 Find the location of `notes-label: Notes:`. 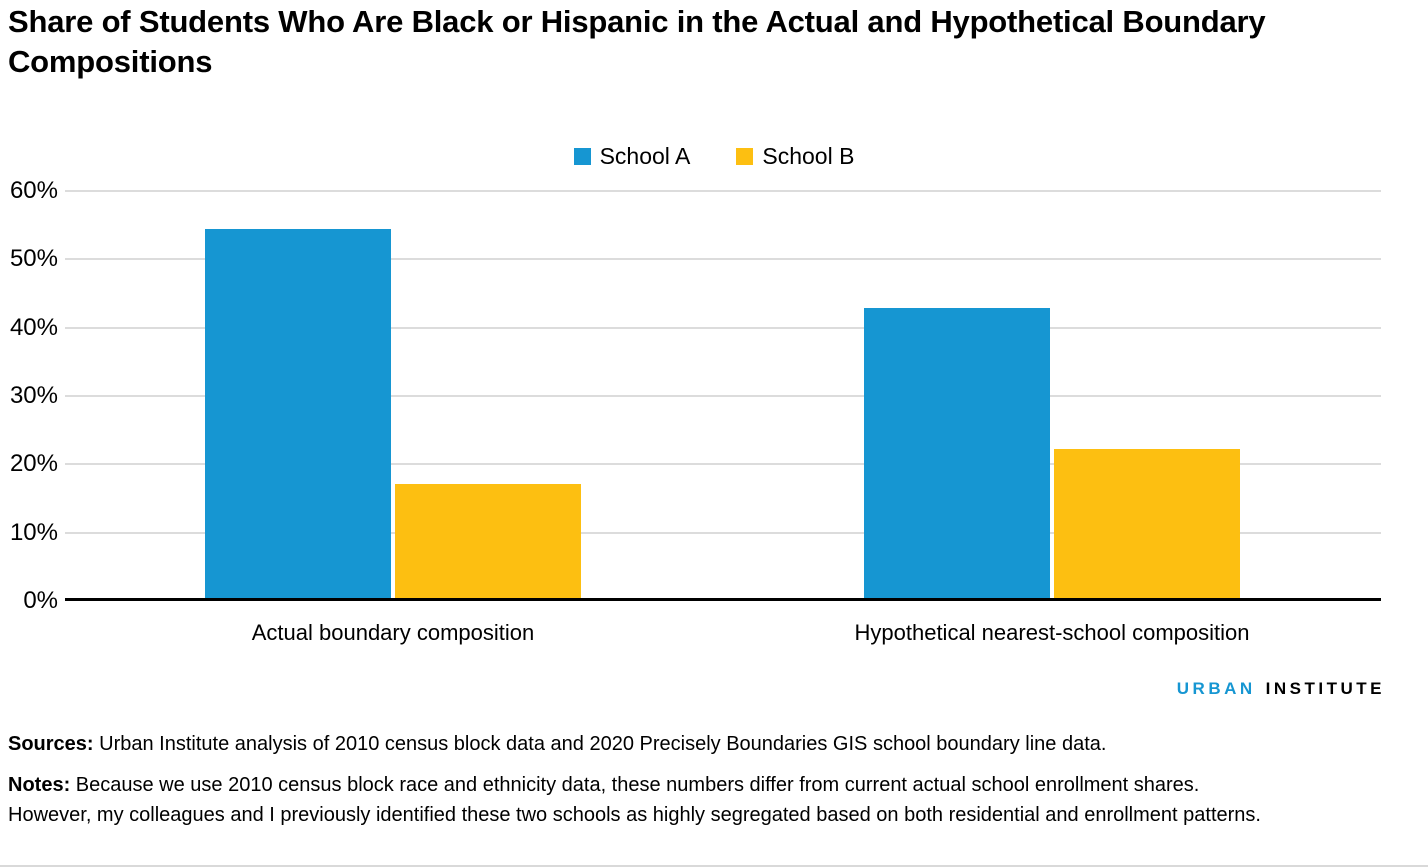

notes-label: Notes: is located at coordinates (39, 785).